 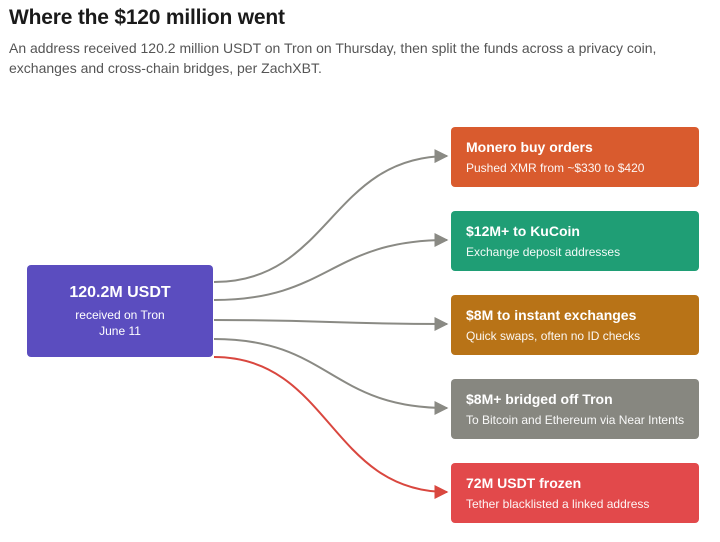 I want to click on flow-arrow-instant-exchanges, so click(x=331, y=323).